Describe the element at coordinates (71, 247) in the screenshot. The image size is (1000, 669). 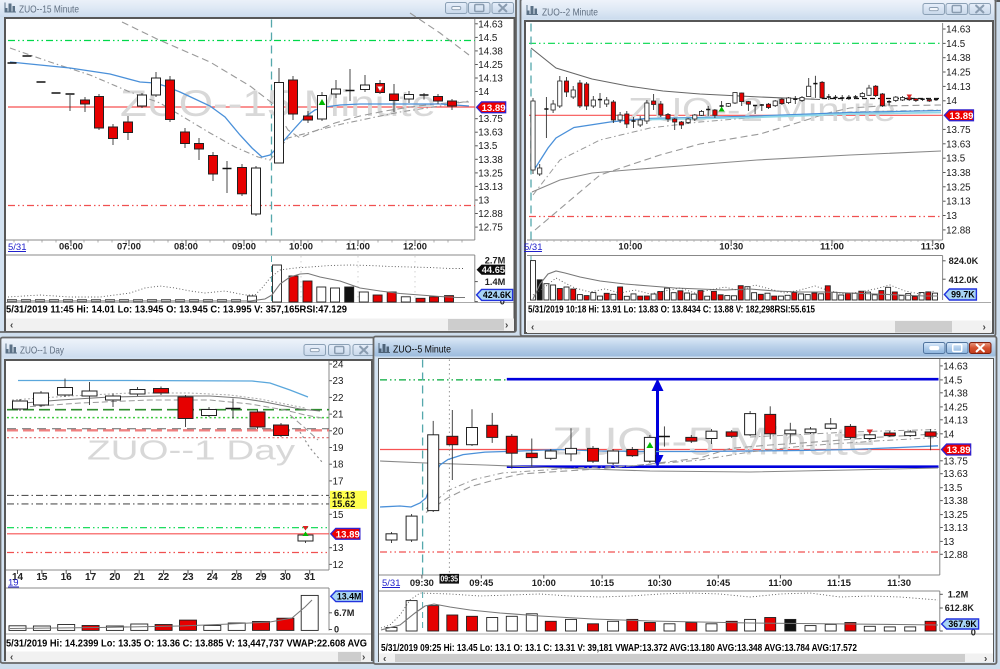
I see `svg-text: 06:00` at that location.